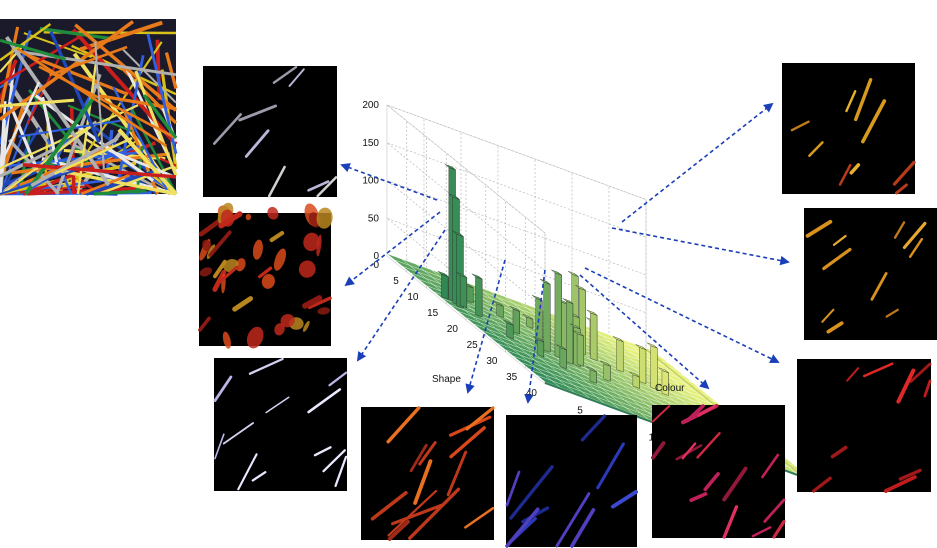  Describe the element at coordinates (428, 473) in the screenshot. I see `thumbnail-orange-sticks` at that location.